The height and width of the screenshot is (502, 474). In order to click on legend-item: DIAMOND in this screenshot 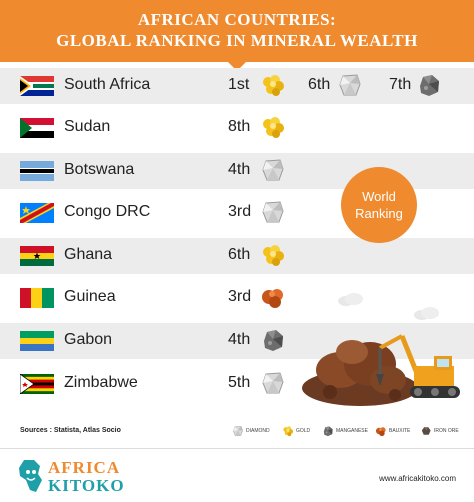, I will do `click(251, 431)`.